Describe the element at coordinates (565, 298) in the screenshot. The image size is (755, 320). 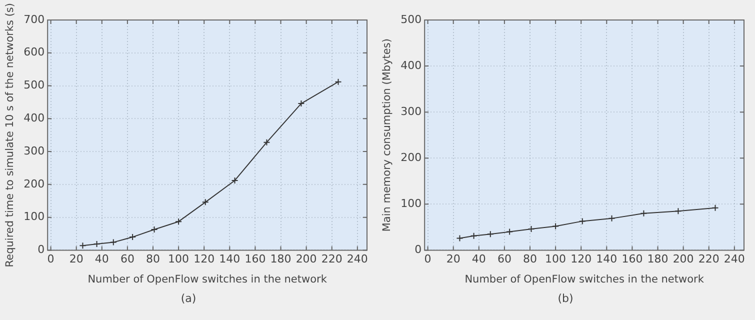
I see `text: (b)` at that location.